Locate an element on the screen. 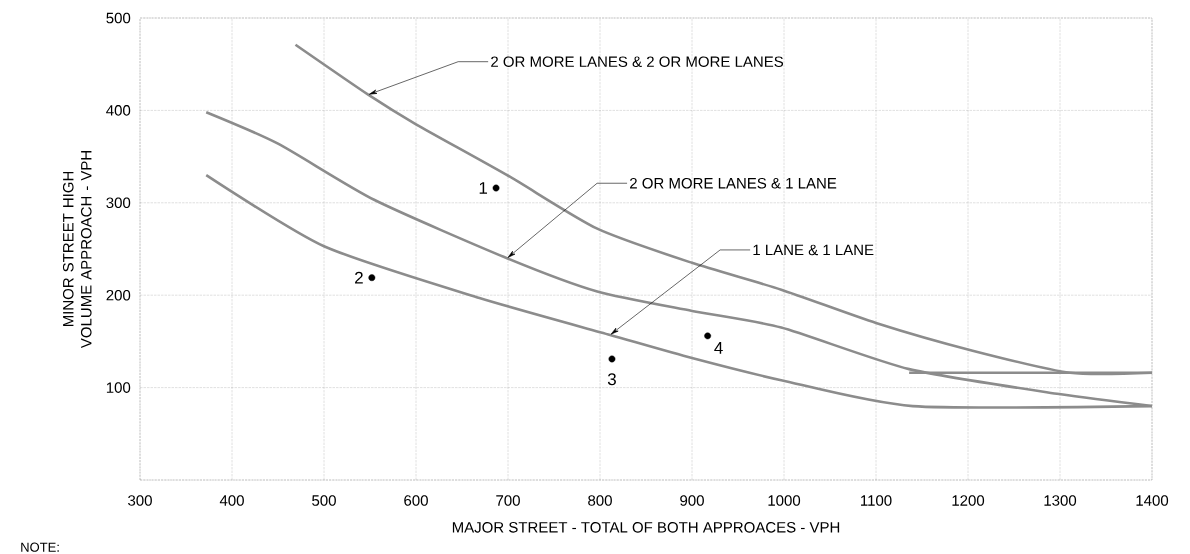 The width and height of the screenshot is (1190, 554). y-tick-label: 500 is located at coordinates (118, 18).